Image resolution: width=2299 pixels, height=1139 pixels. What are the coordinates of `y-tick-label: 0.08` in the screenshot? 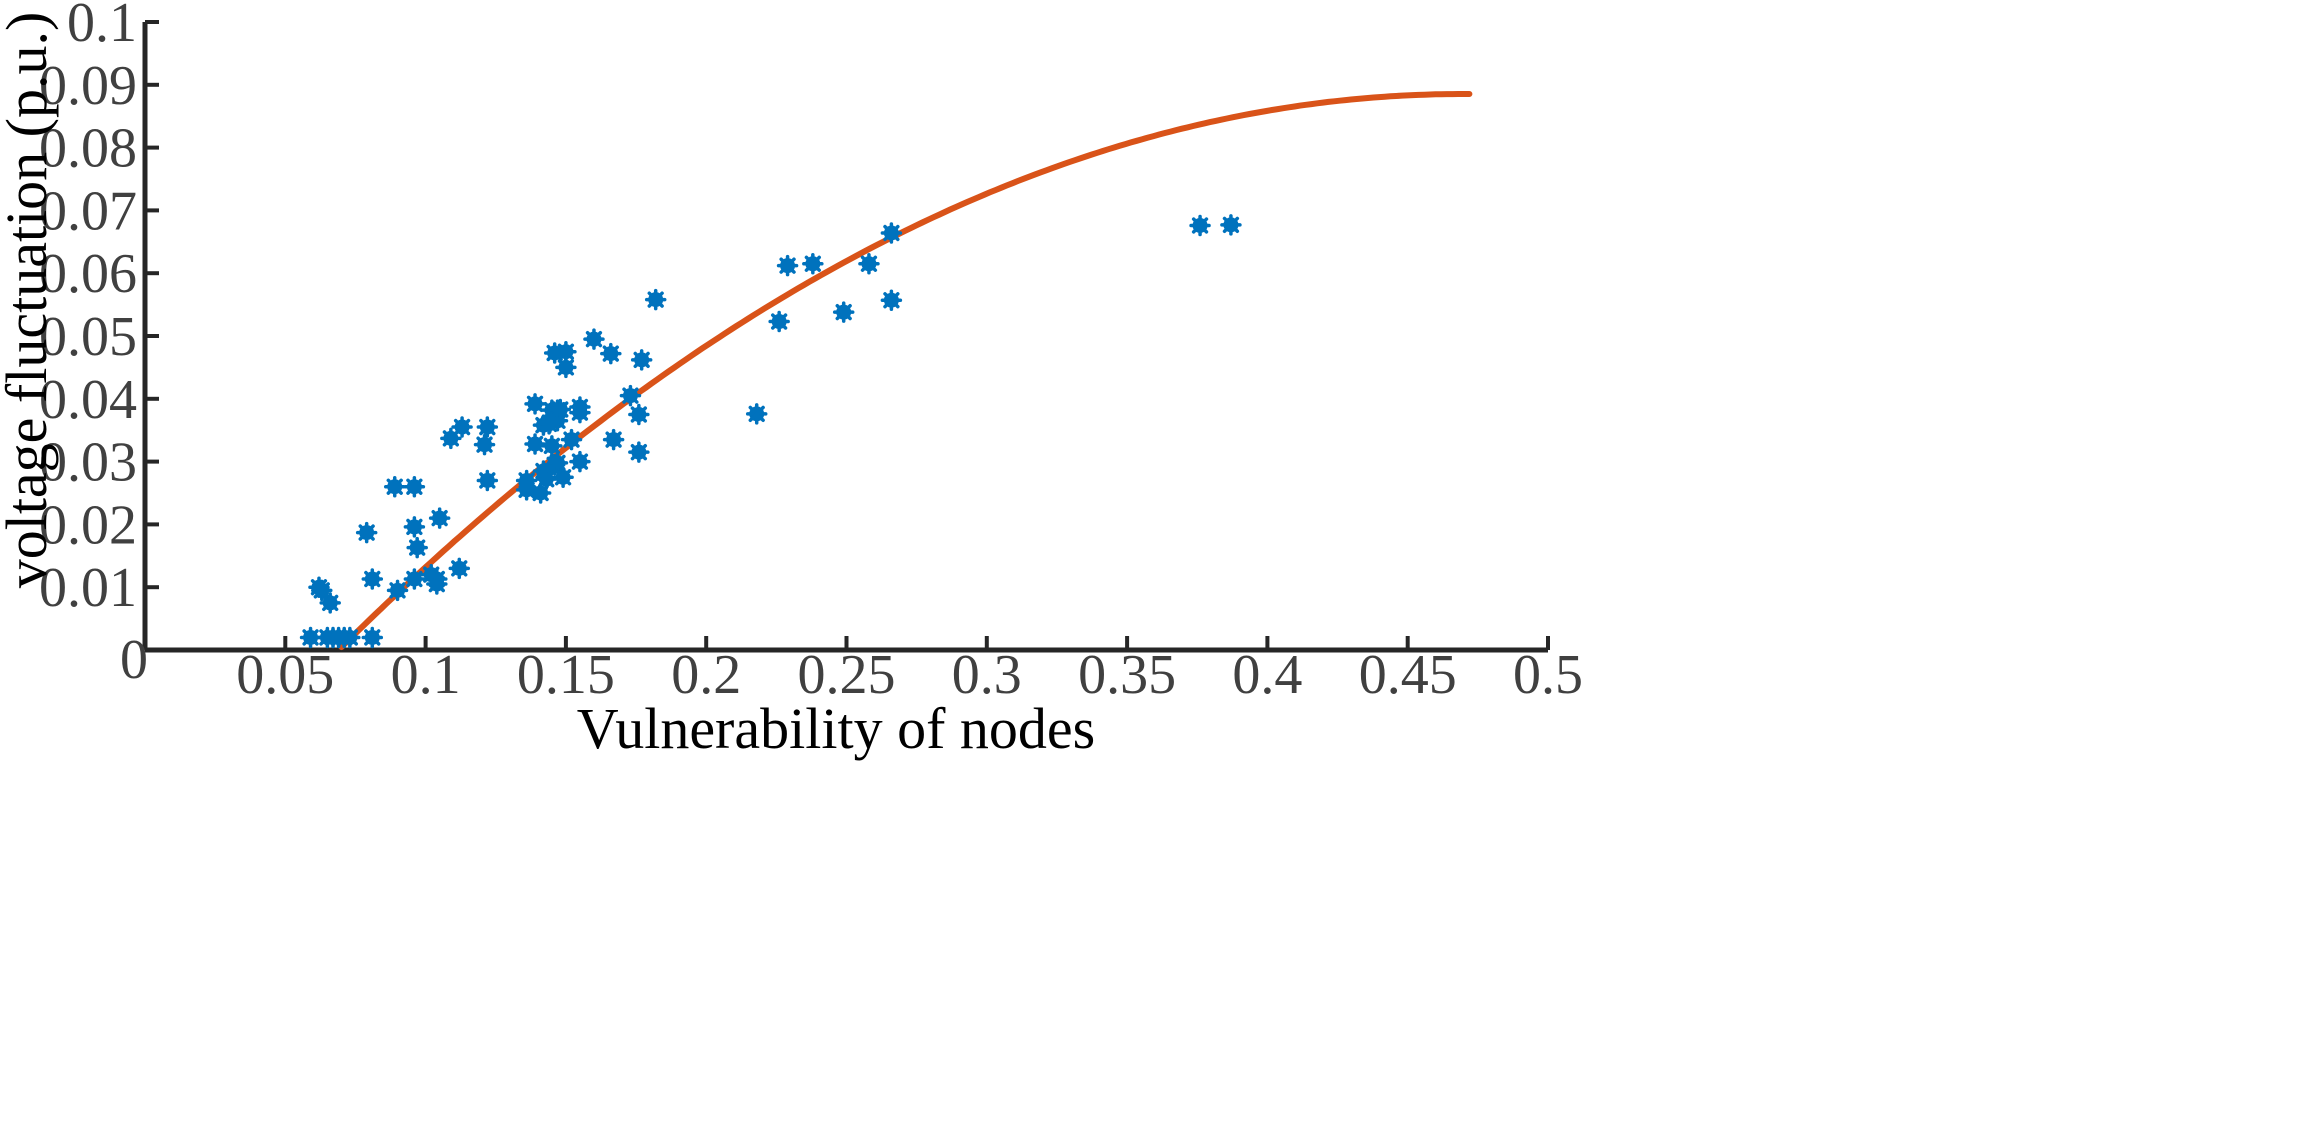 It's located at (88, 149).